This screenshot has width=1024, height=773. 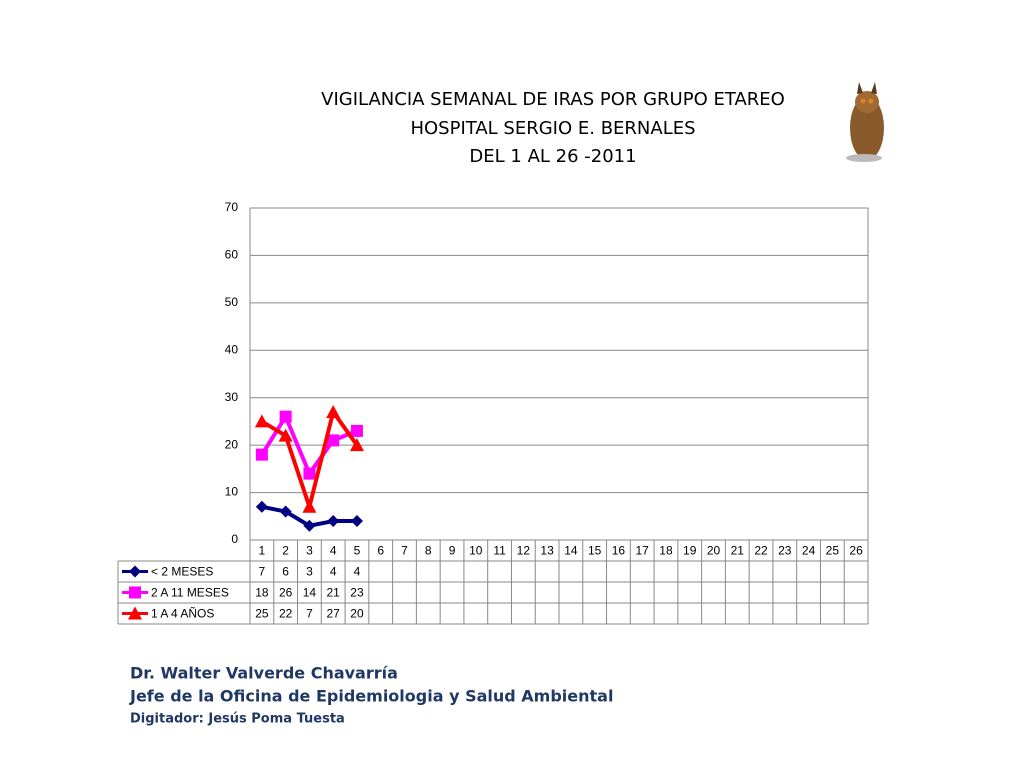 What do you see at coordinates (785, 551) in the screenshot?
I see `x-tick-label: 23` at bounding box center [785, 551].